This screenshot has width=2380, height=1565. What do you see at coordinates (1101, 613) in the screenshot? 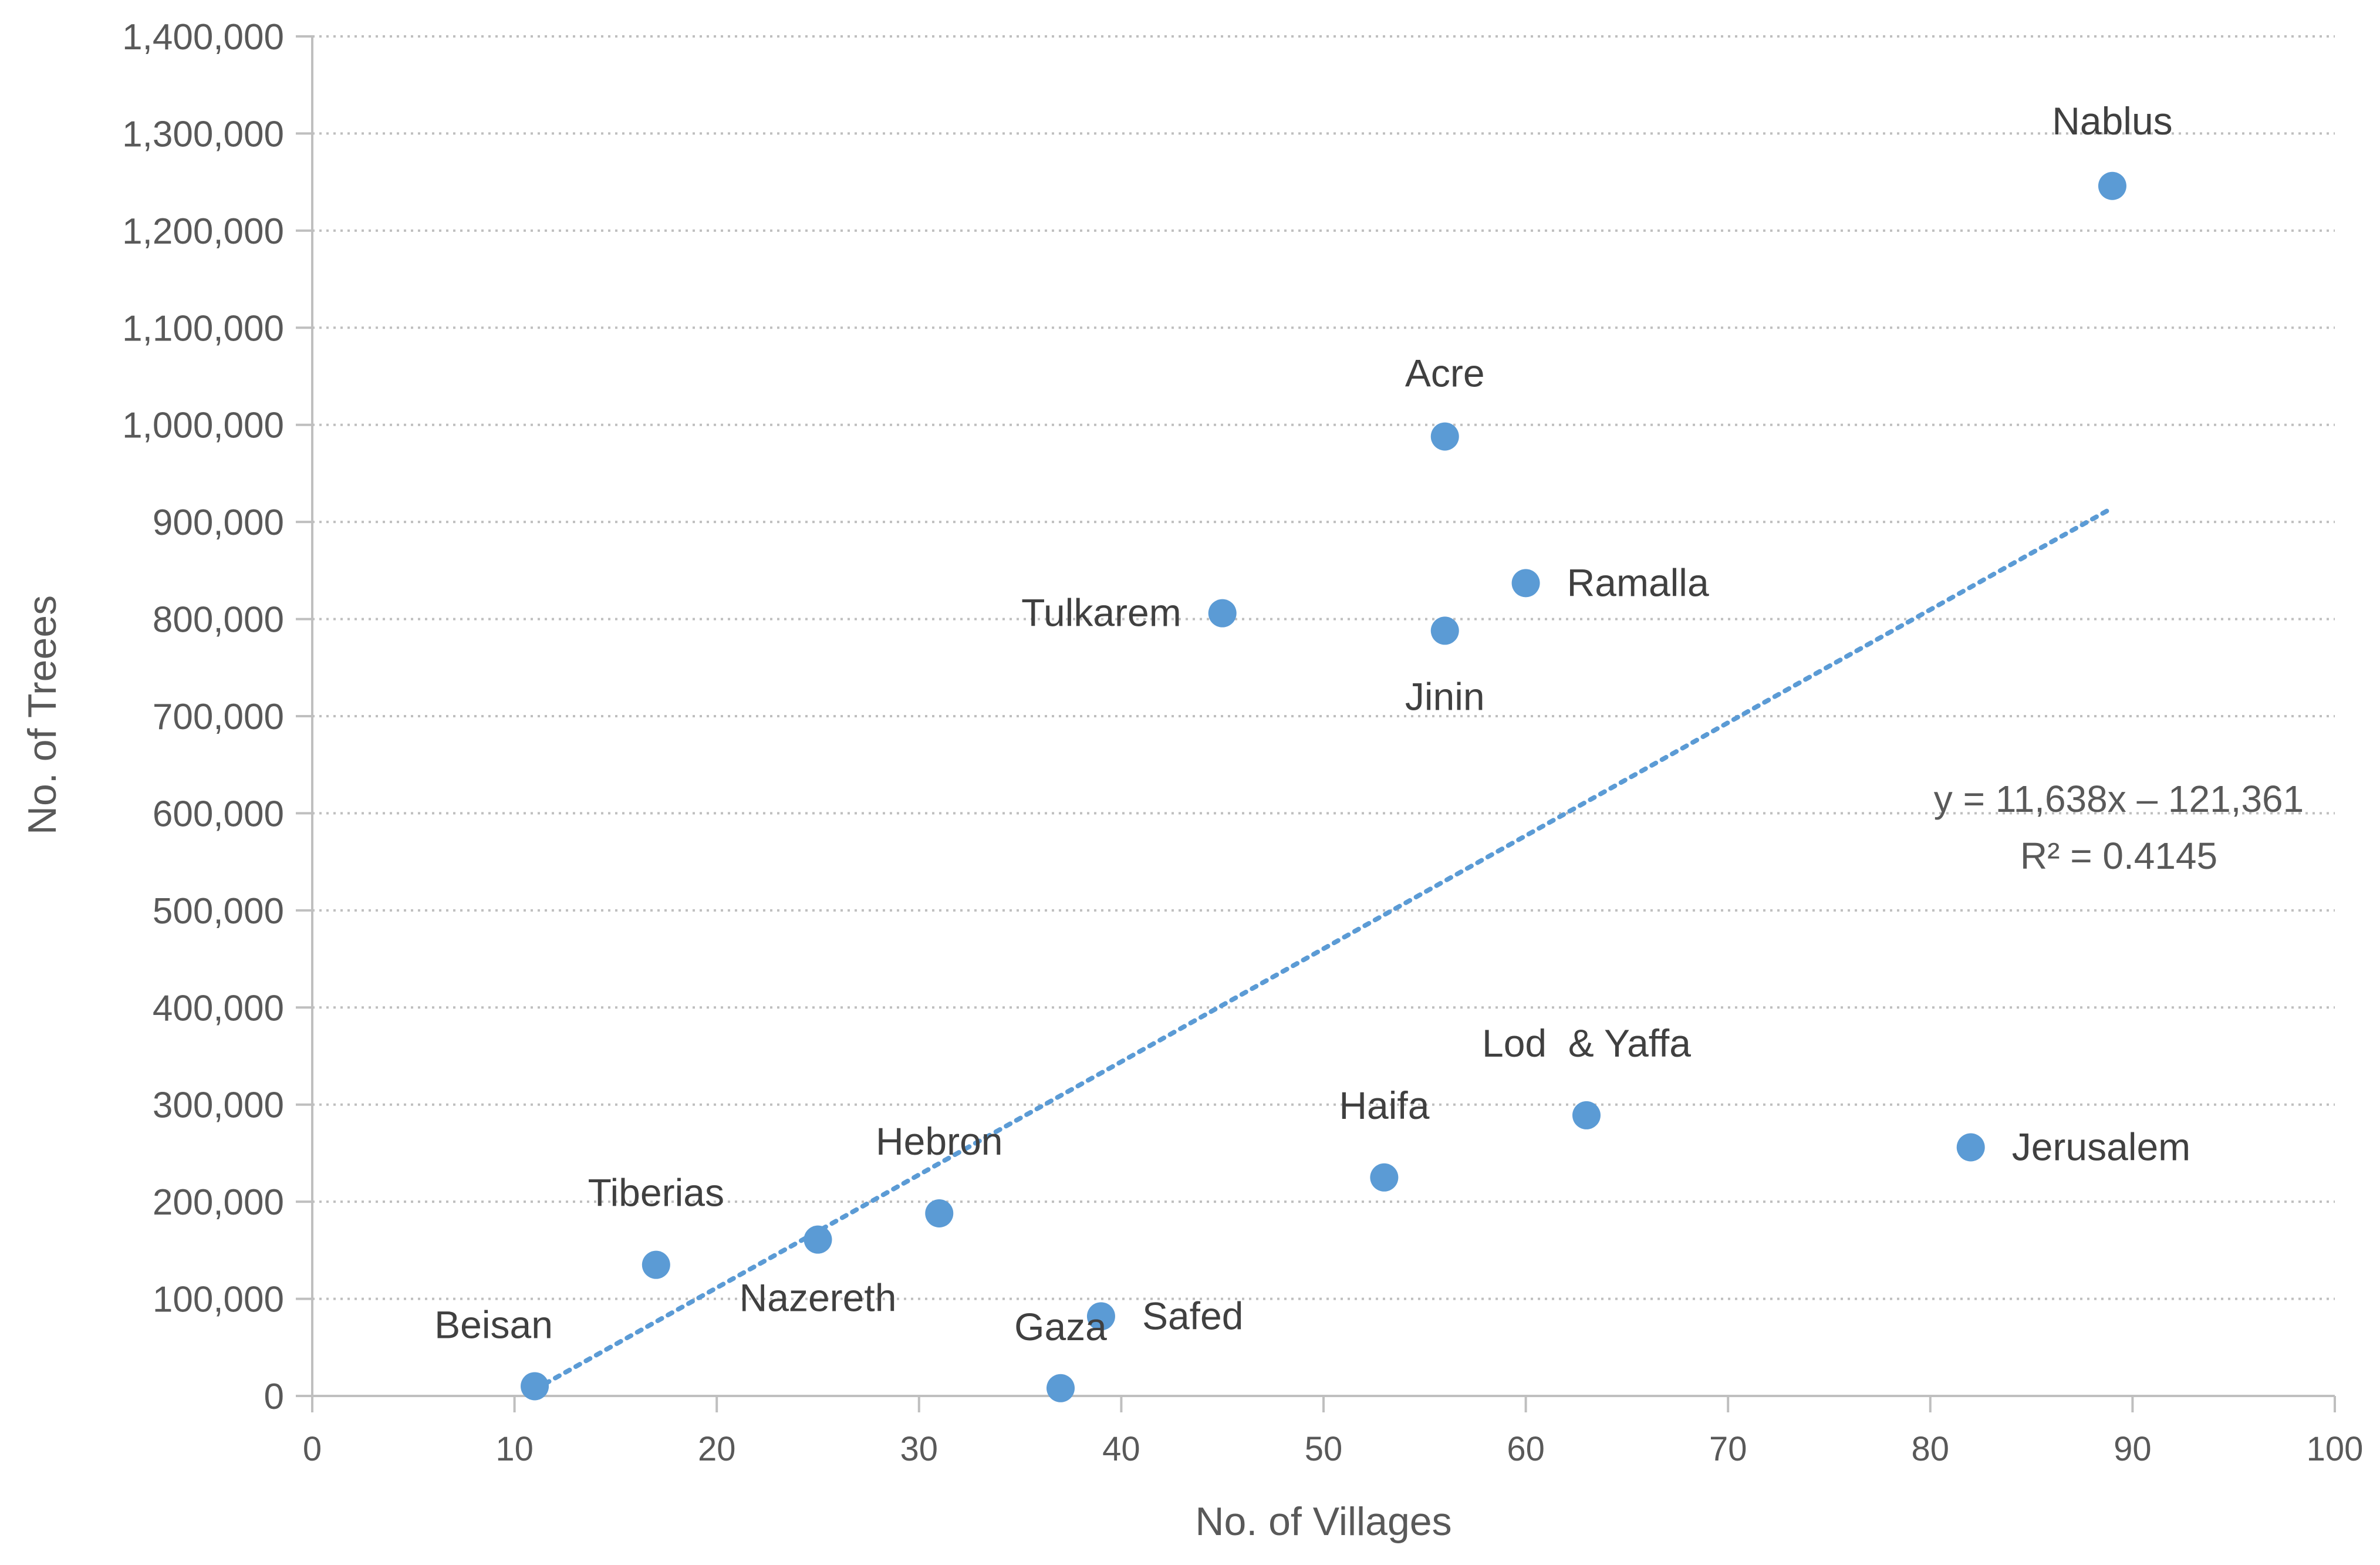
I see `data-label: Tulkarem` at bounding box center [1101, 613].